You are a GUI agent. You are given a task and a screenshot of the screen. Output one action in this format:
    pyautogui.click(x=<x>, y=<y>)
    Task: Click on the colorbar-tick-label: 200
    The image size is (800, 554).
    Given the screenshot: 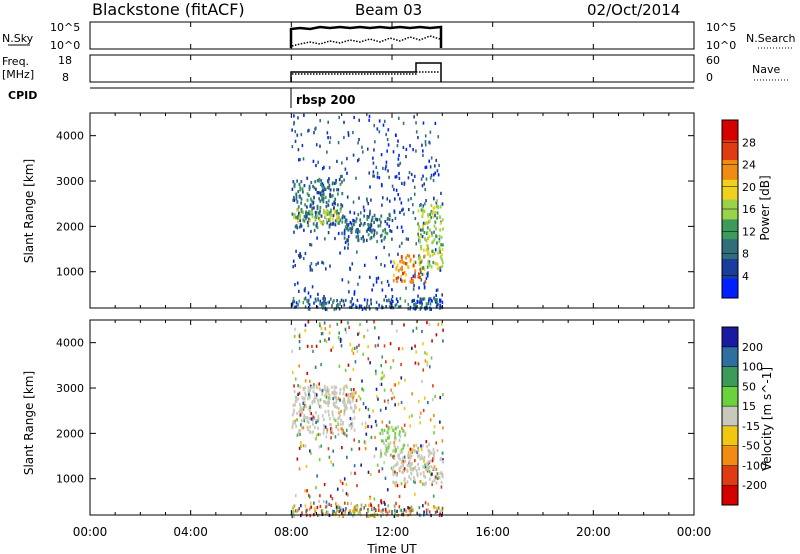 What is the action you would take?
    pyautogui.click(x=752, y=347)
    